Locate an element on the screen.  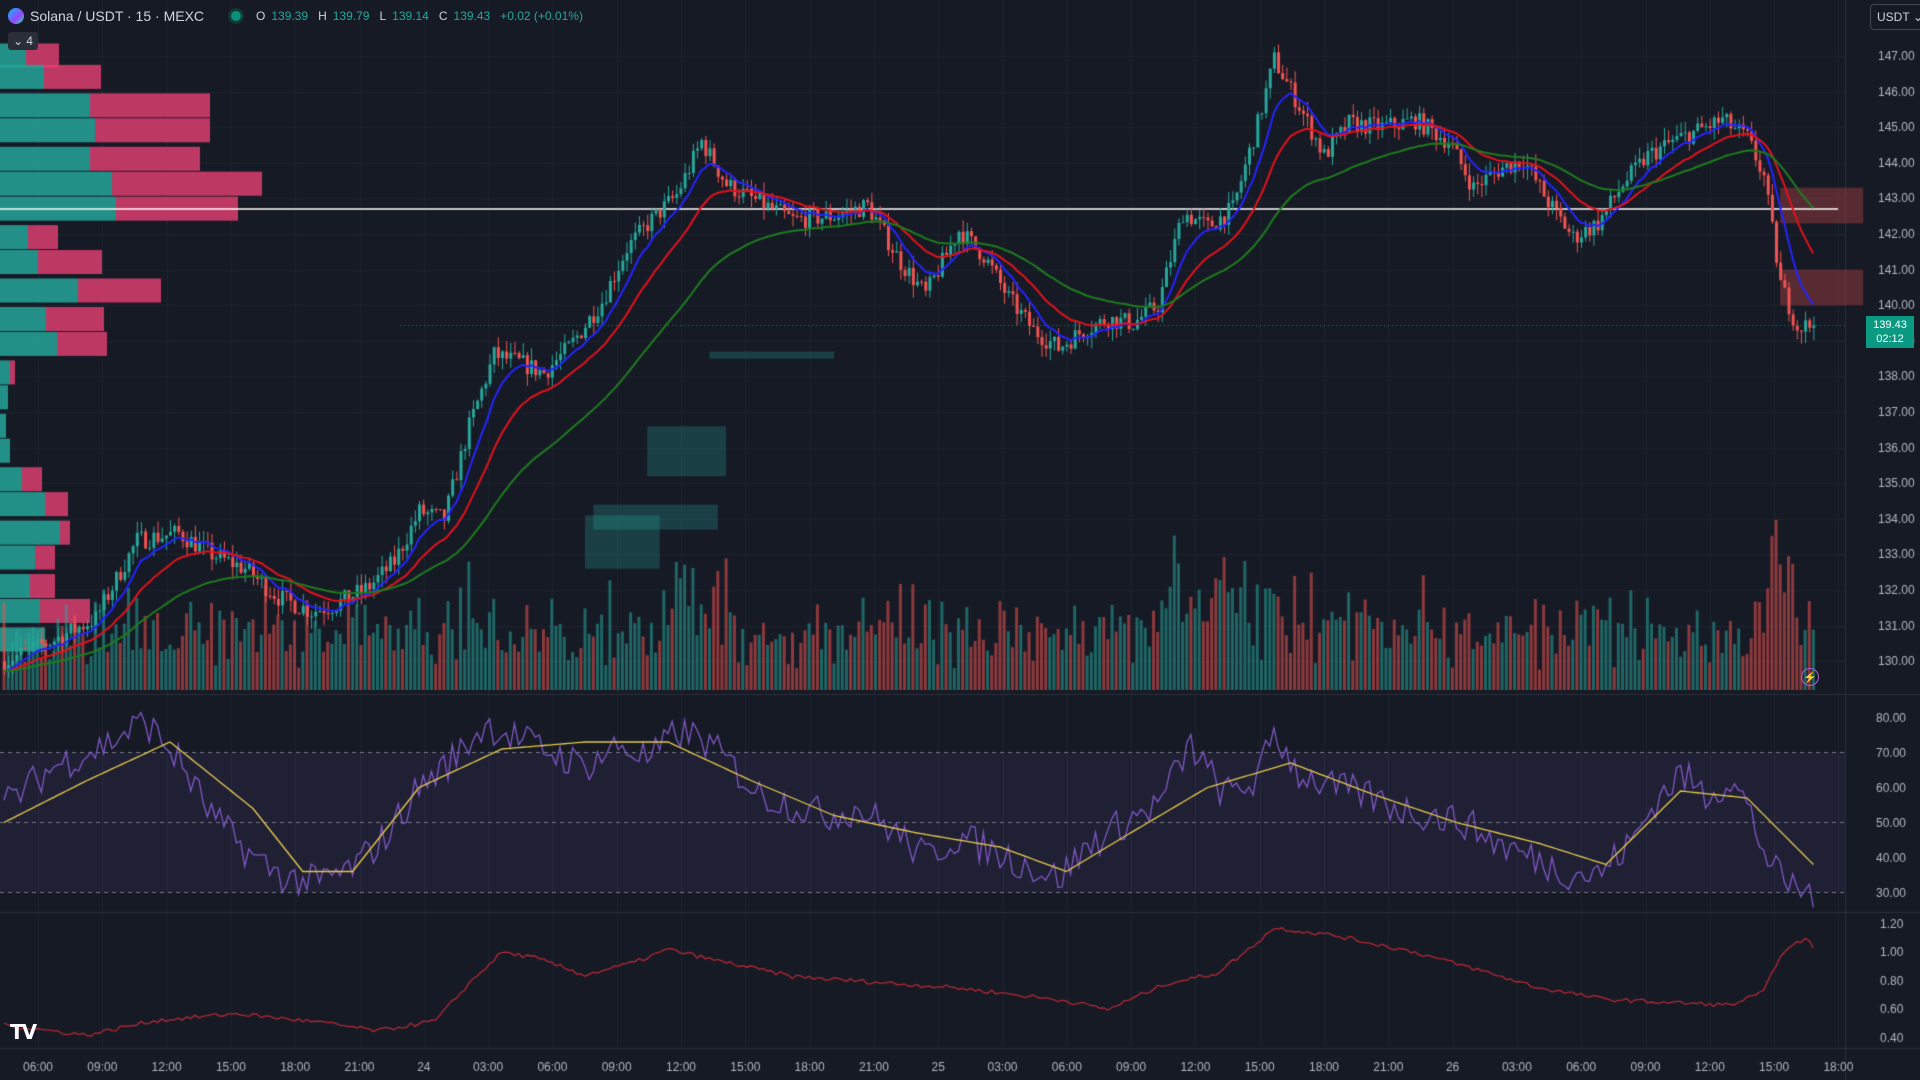
open-label: O is located at coordinates (261, 16).